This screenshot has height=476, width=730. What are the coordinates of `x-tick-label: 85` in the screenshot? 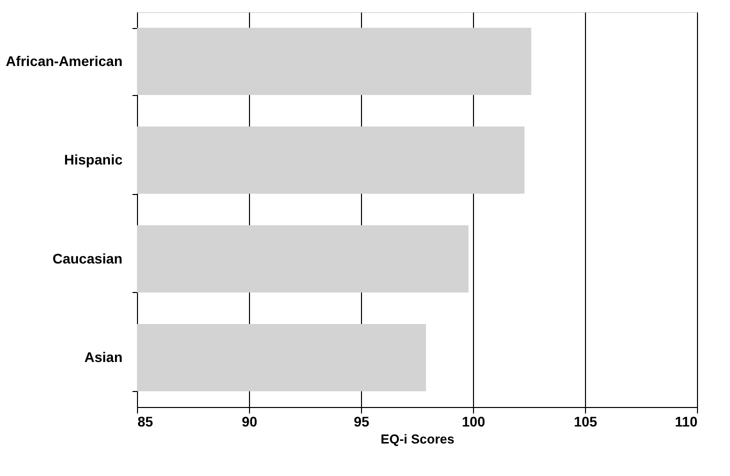 It's located at (146, 422).